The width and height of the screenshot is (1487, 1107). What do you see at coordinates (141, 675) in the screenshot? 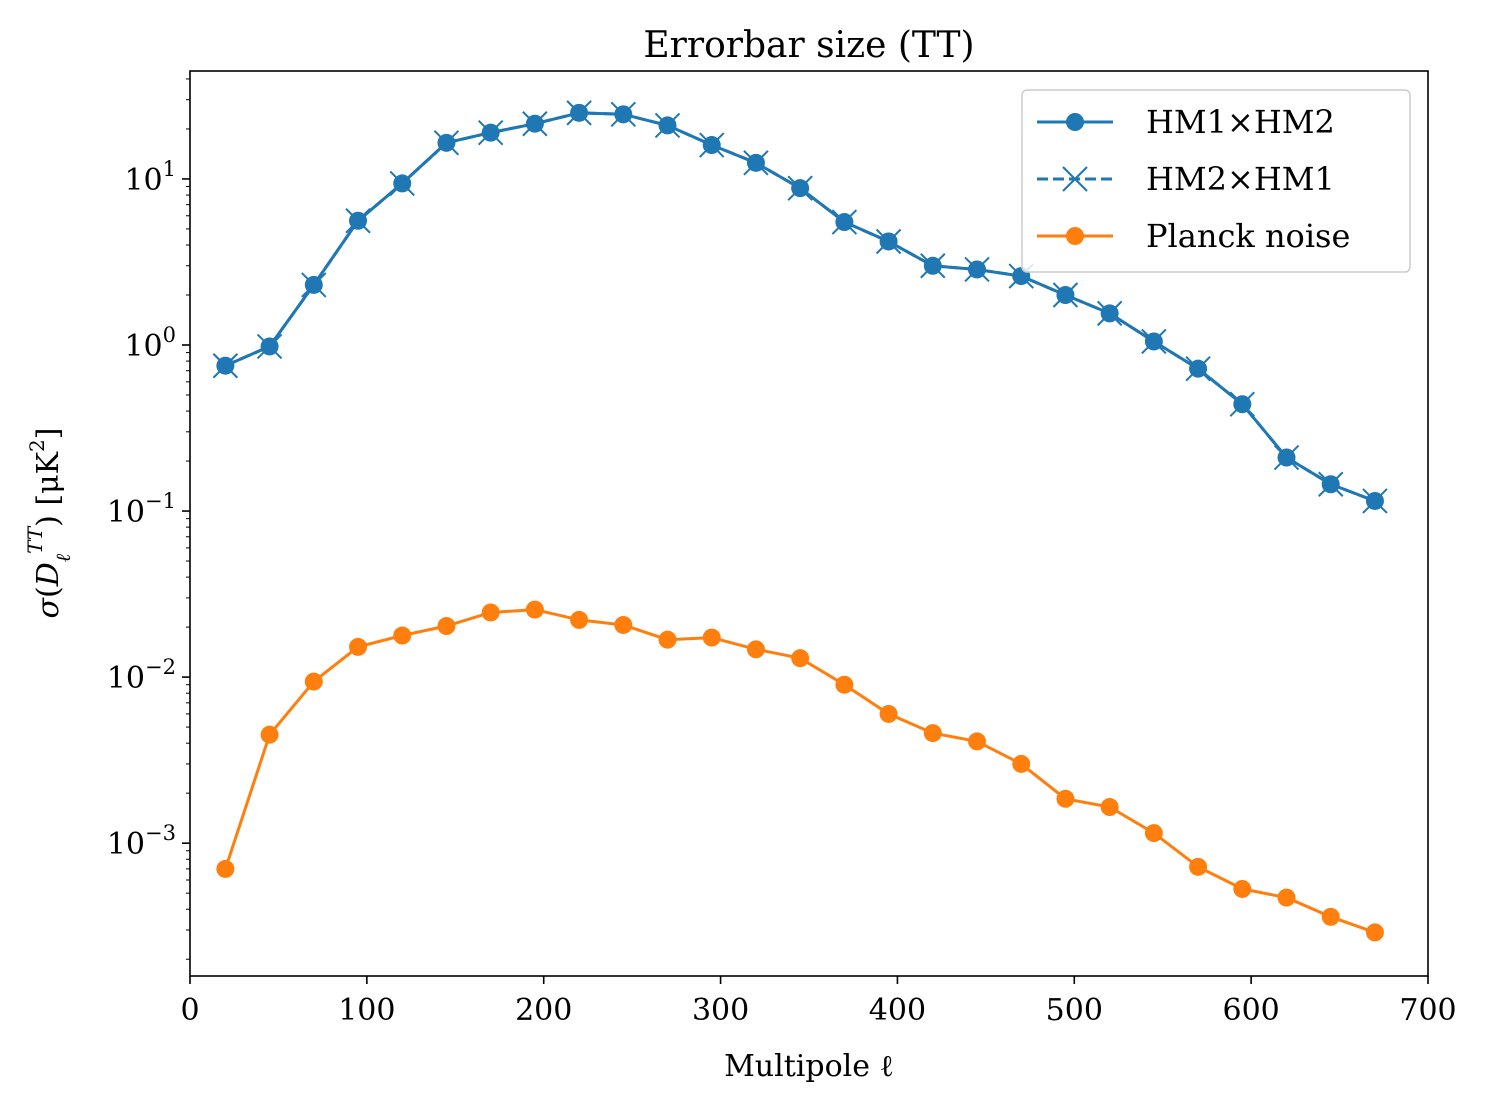
I see `y-tick-label: 10⁻²` at bounding box center [141, 675].